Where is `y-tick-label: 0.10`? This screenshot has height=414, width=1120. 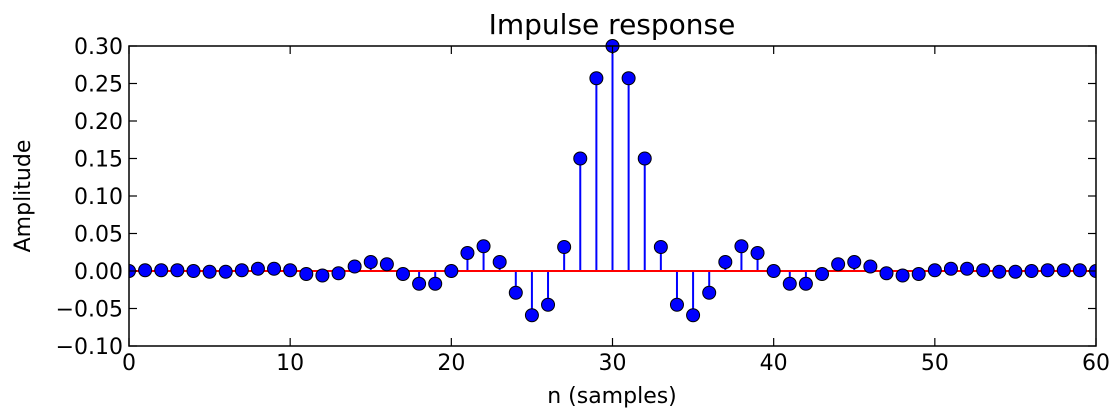
y-tick-label: 0.10 is located at coordinates (98, 197).